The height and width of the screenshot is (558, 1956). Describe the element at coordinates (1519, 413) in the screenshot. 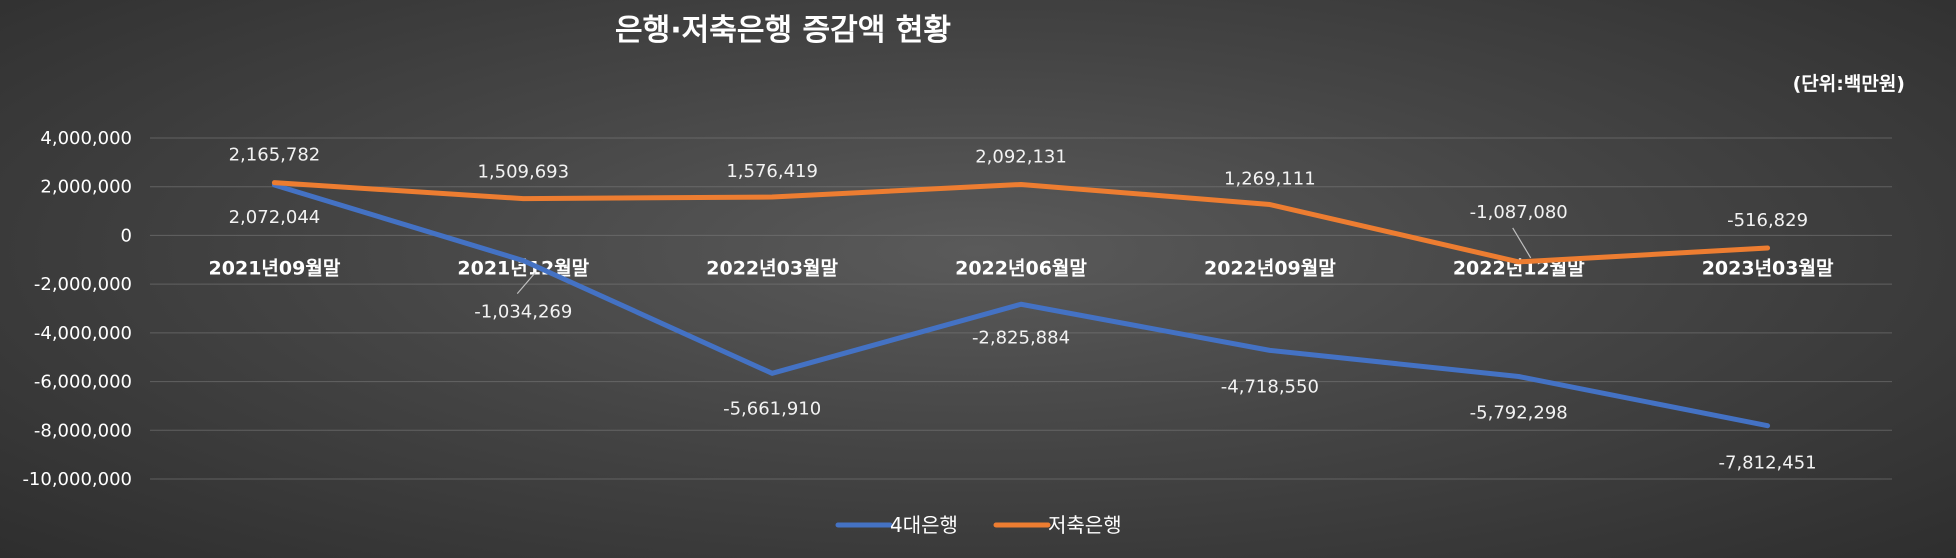

I see `data-label: -5,792,298` at that location.